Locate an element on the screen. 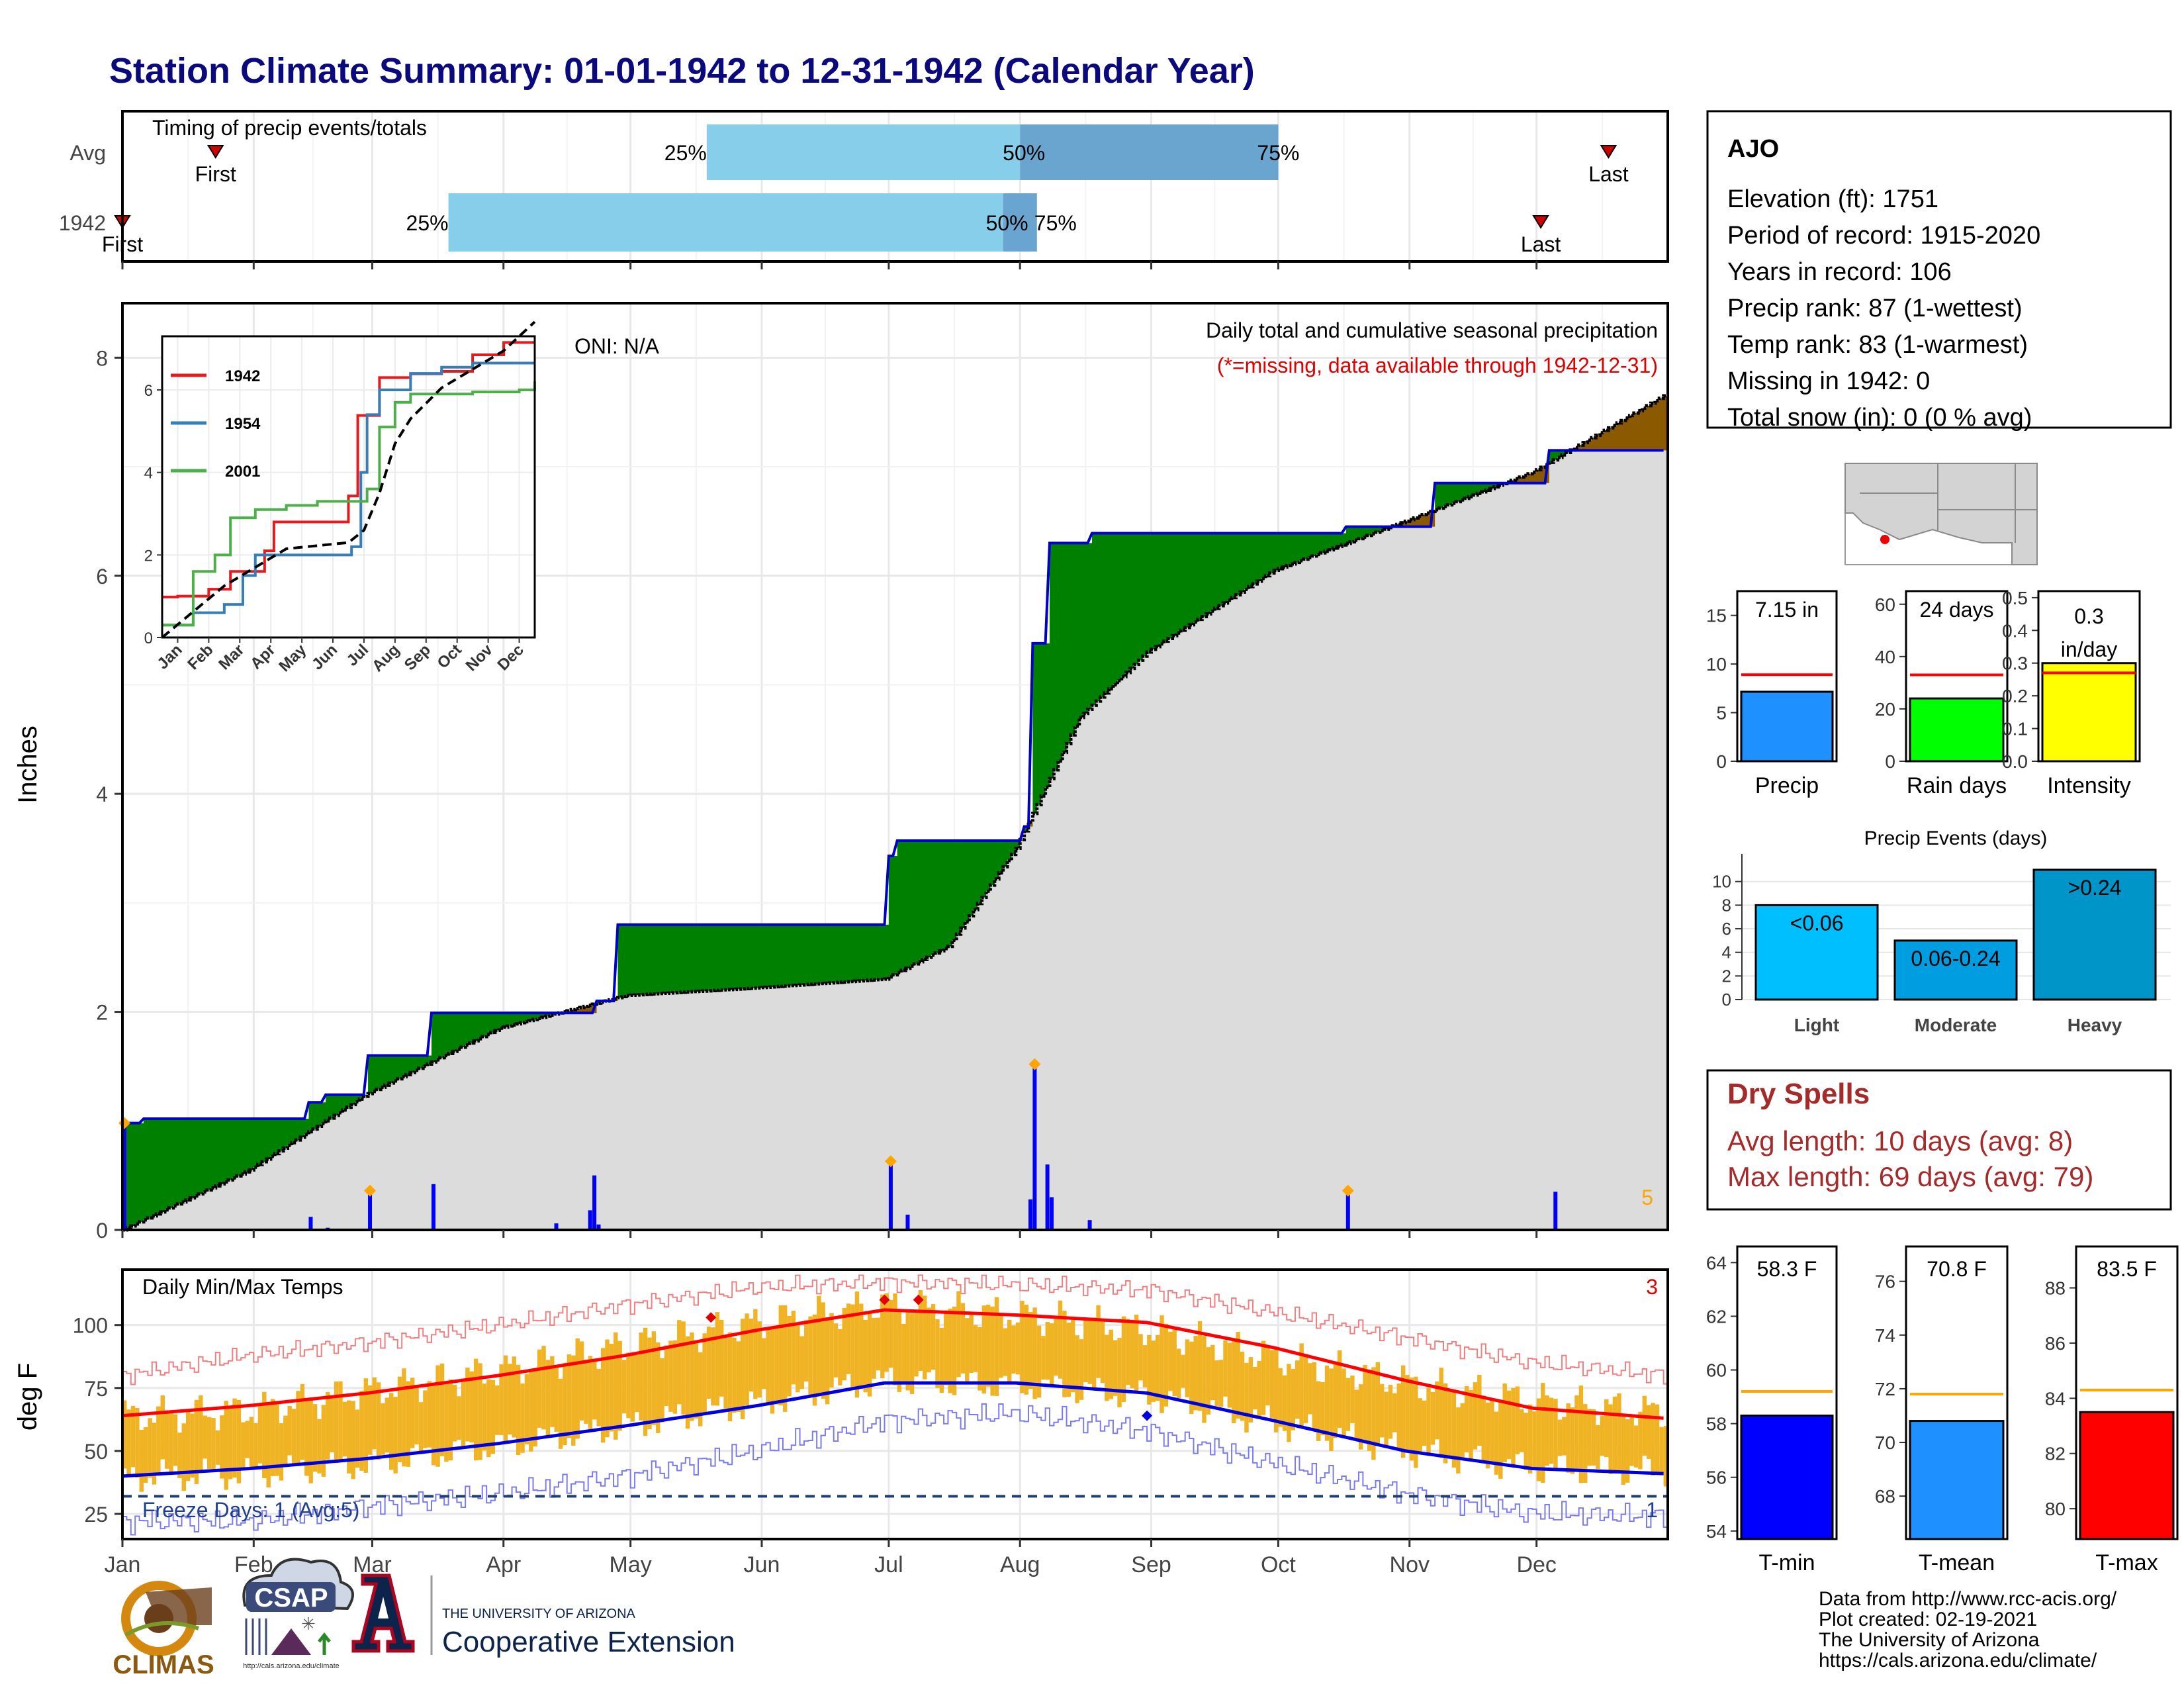 Image resolution: width=2184 pixels, height=1688 pixels. precip-event-marker is located at coordinates (1034, 1064).